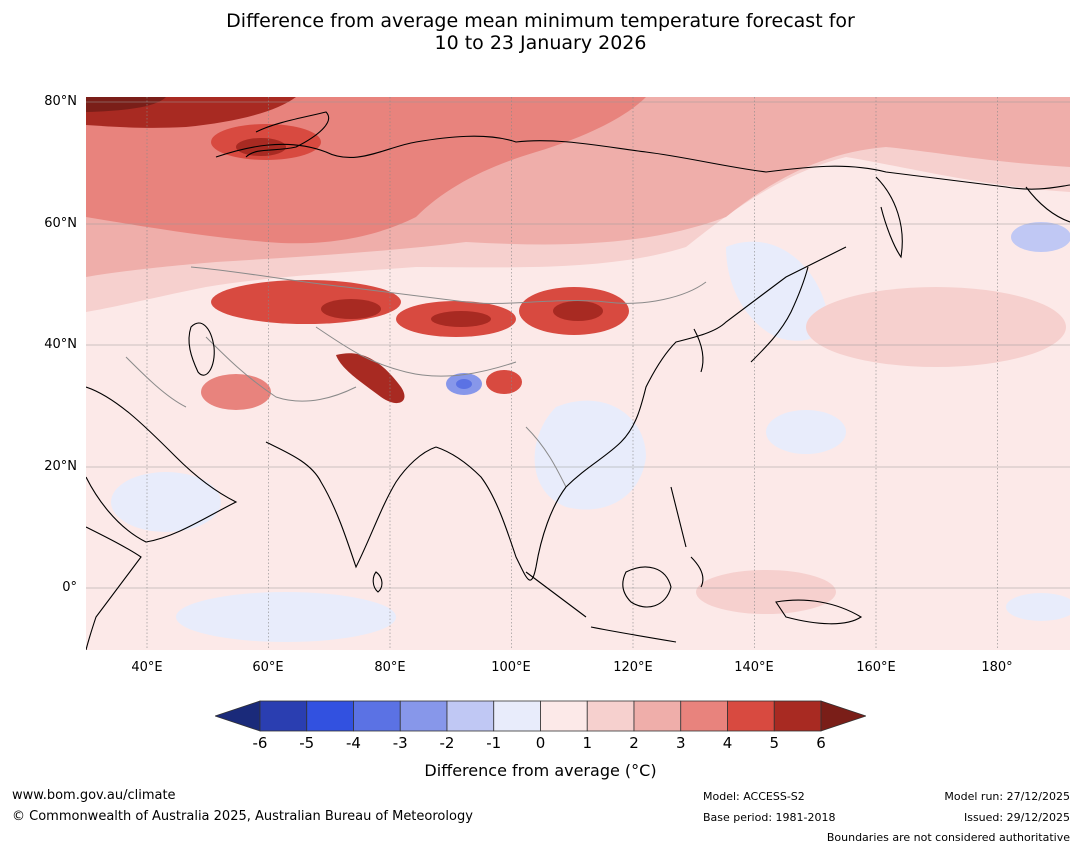 Image resolution: width=1081 pixels, height=850 pixels. What do you see at coordinates (844, 716) in the screenshot?
I see `colorbar-extend-high` at bounding box center [844, 716].